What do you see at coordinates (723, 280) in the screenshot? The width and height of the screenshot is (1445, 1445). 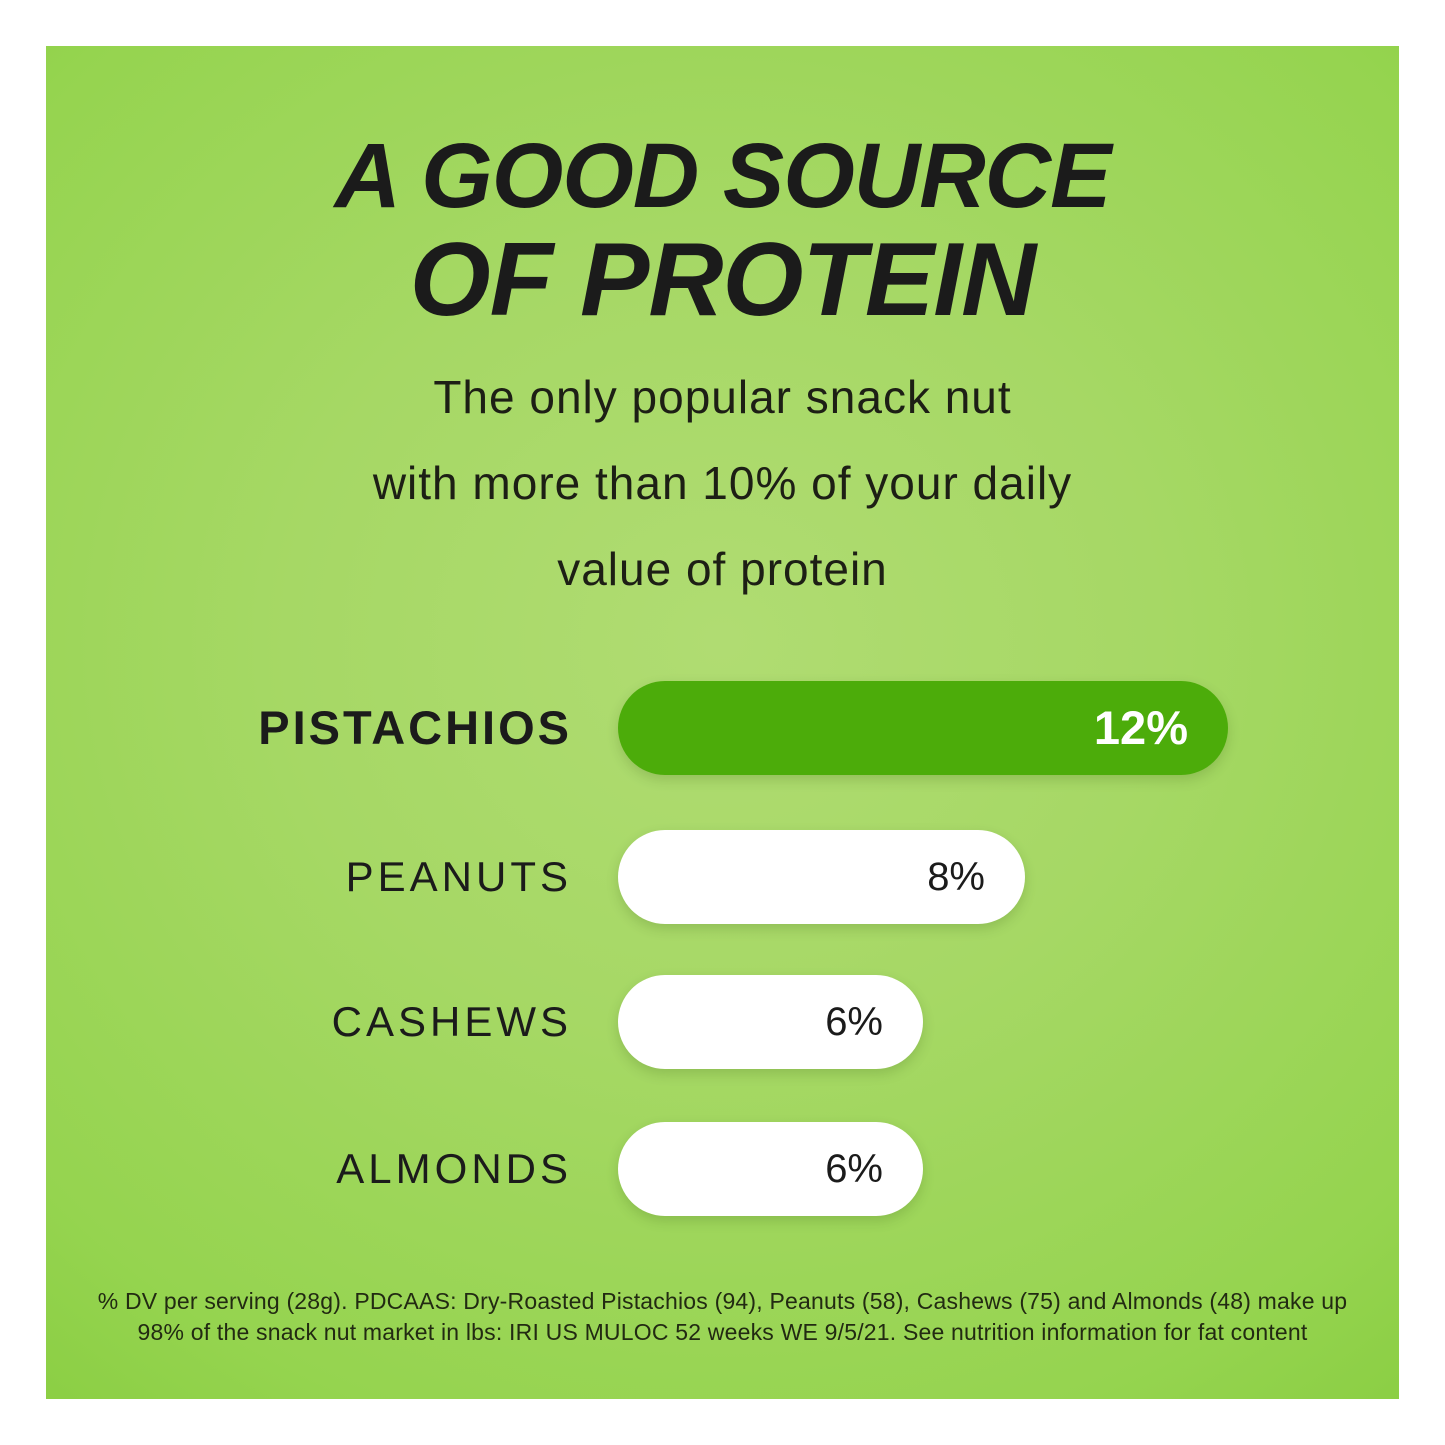 I see `title-line-2: OF PROTEIN` at bounding box center [723, 280].